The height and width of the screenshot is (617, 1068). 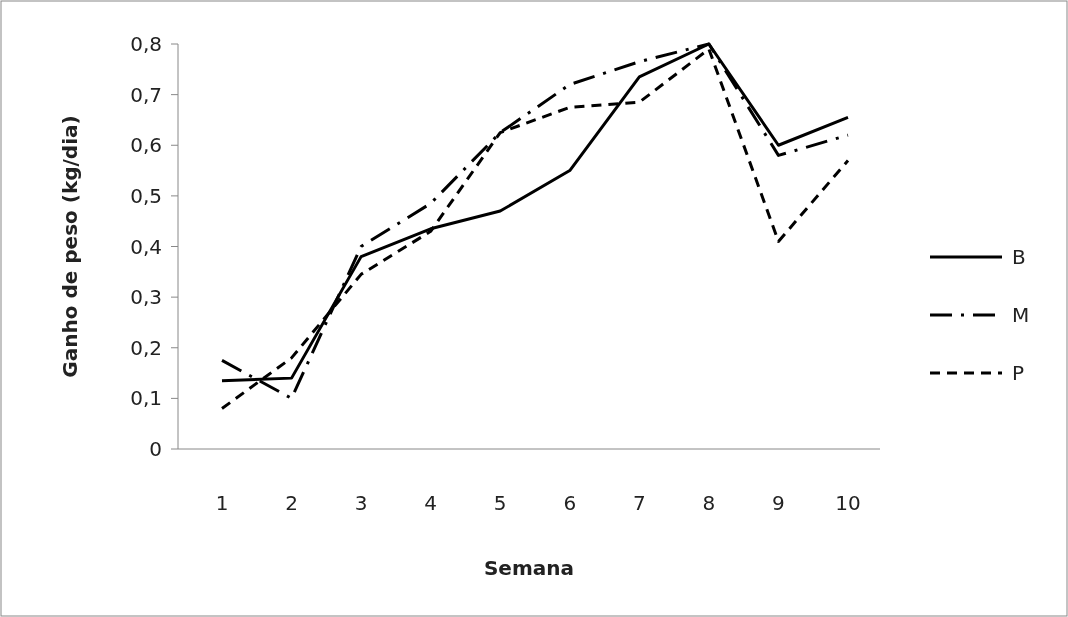 I want to click on y-tick-label: 0,5, so click(x=146, y=195).